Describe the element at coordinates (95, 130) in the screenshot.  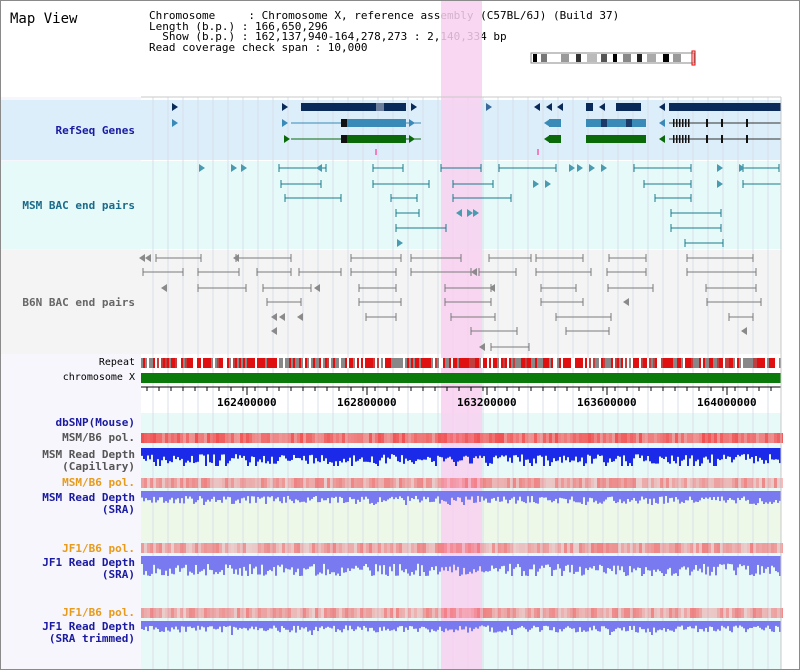
I see `track-label-refseq: RefSeq Genes` at that location.